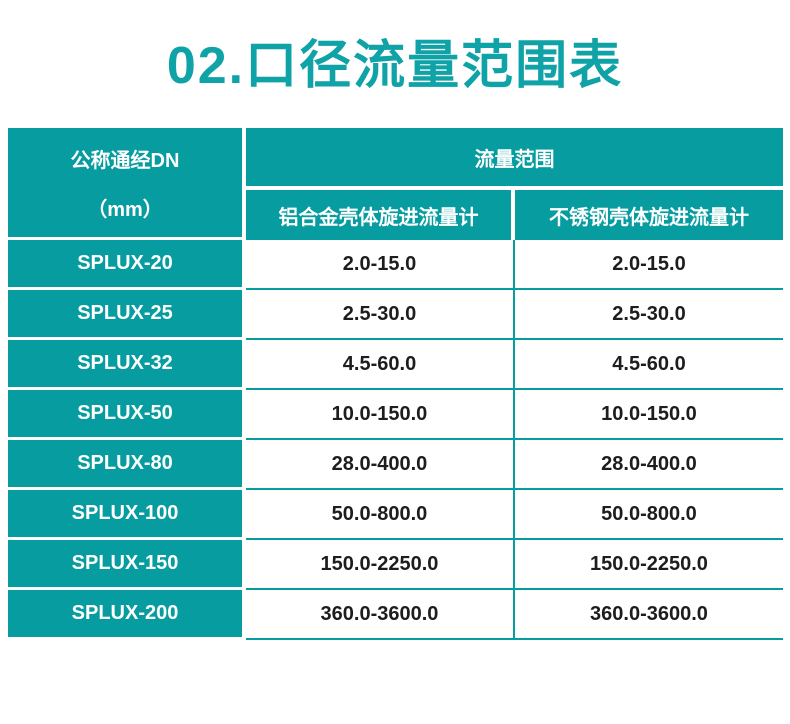  I want to click on row-aluminum-range-cell: 50.0-800.0, so click(380, 515).